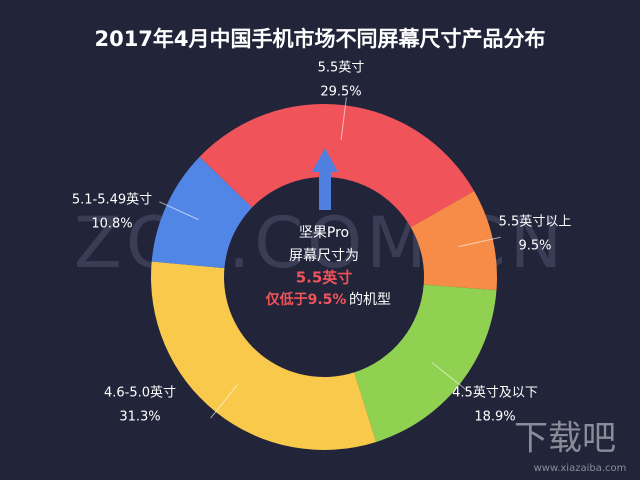  What do you see at coordinates (324, 278) in the screenshot?
I see `center-text: 5.5英寸` at bounding box center [324, 278].